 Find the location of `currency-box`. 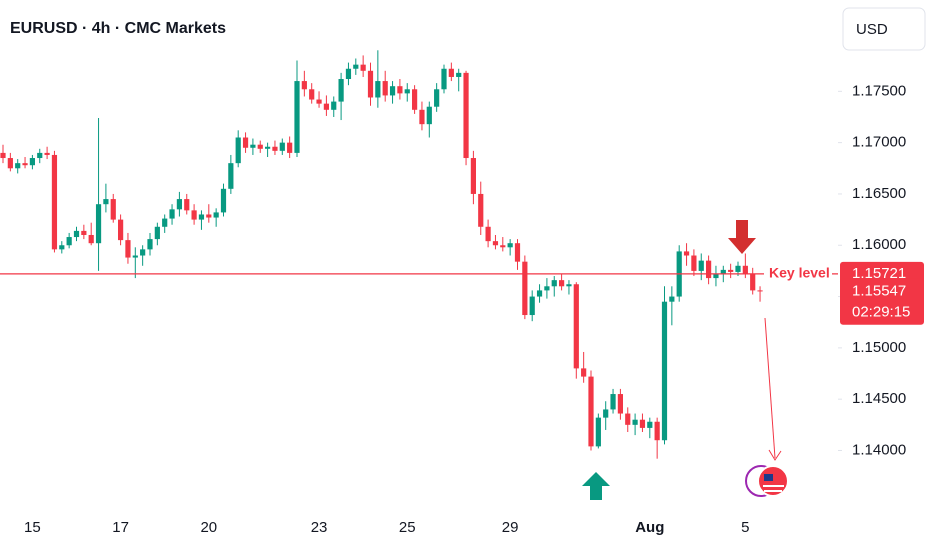

currency-box is located at coordinates (884, 29).